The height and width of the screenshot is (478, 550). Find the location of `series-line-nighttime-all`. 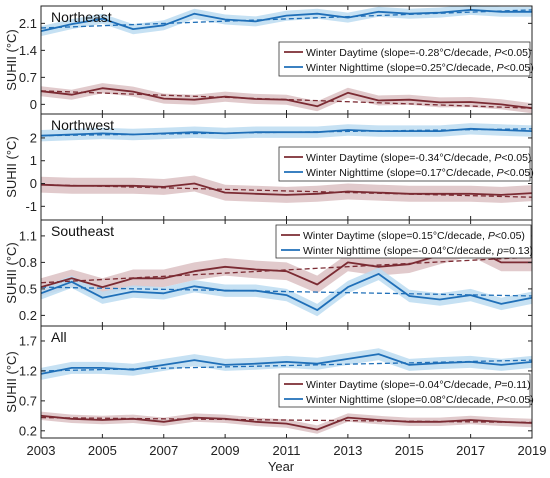

series-line-nighttime-all is located at coordinates (286, 364).